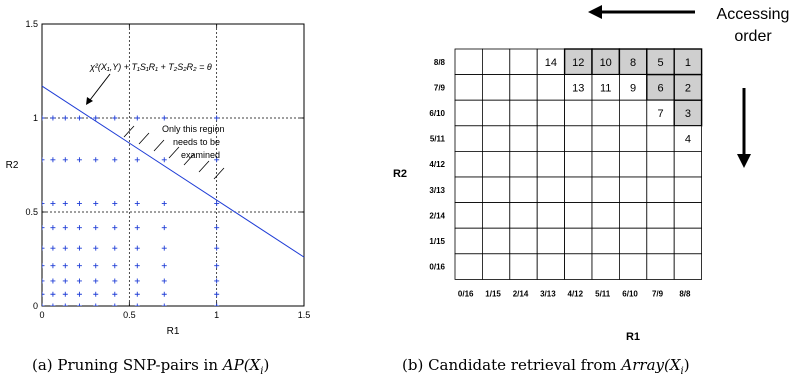 This screenshot has width=801, height=390. Describe the element at coordinates (440, 87) in the screenshot. I see `row-label: 7/9` at that location.